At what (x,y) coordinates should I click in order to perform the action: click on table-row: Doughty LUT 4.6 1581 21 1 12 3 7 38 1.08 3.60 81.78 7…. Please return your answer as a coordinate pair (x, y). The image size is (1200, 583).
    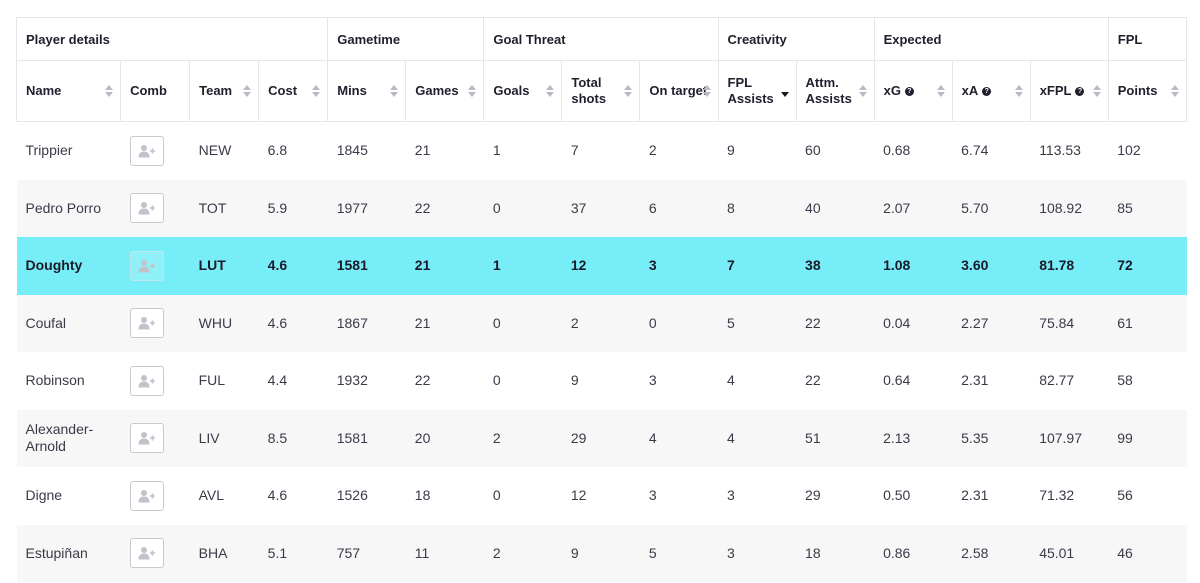
    Looking at the image, I should click on (601, 266).